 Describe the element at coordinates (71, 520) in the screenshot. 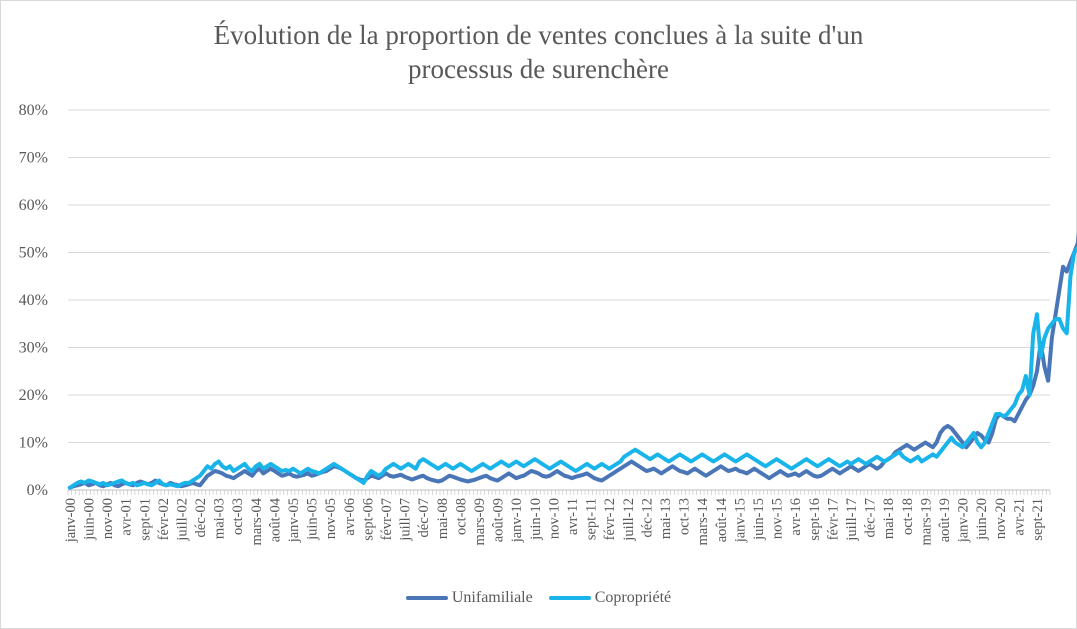

I see `x-tick-label: janv-00` at that location.